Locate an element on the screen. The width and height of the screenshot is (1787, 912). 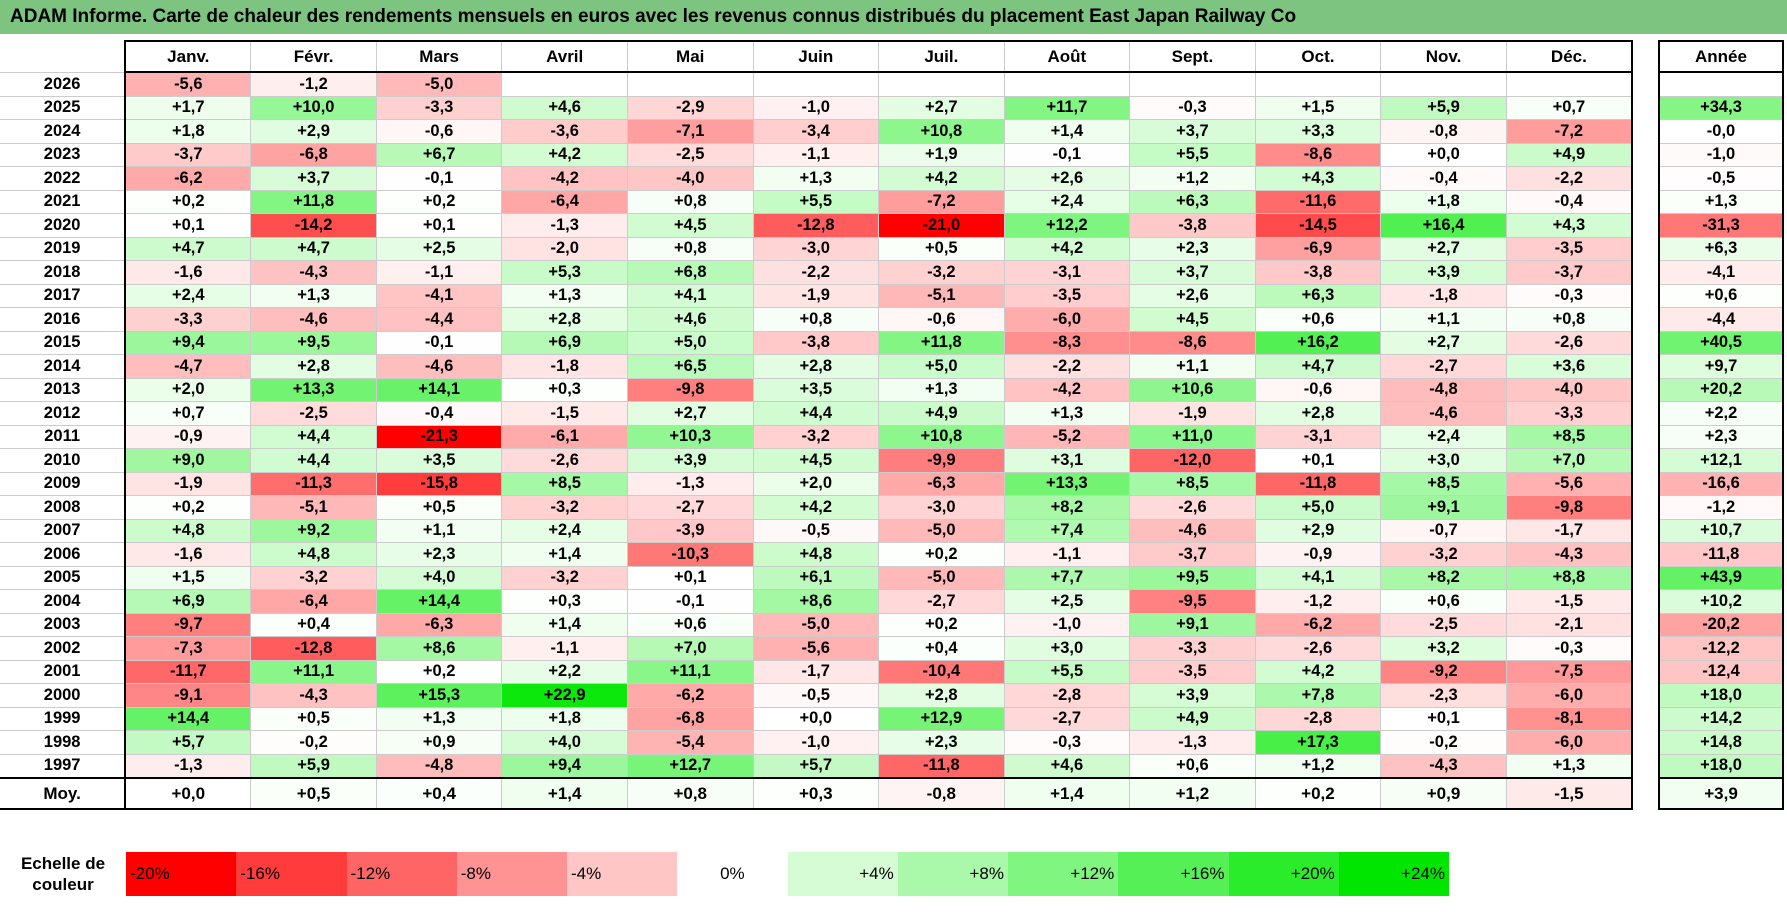
year-label: 2008 is located at coordinates (63, 507).